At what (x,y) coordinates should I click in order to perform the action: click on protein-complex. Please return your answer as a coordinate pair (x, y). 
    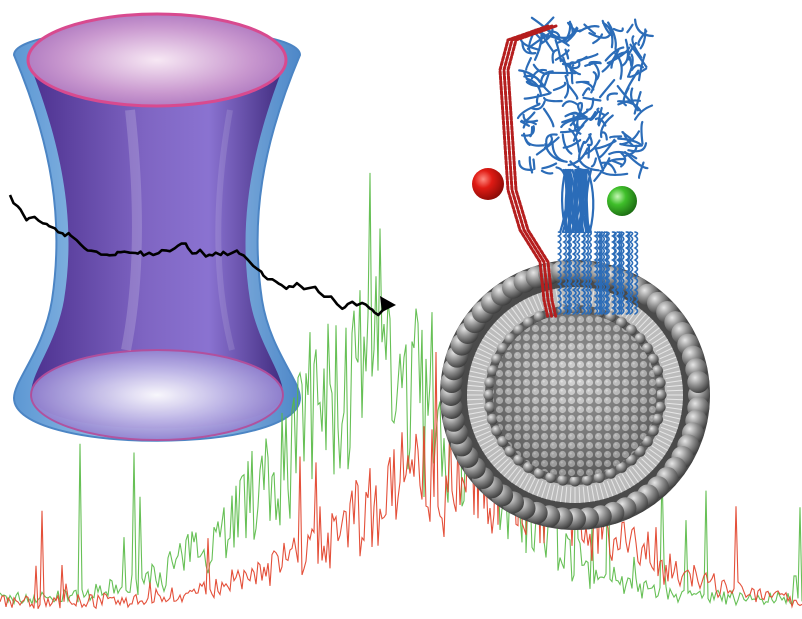
    Looking at the image, I should click on (576, 168).